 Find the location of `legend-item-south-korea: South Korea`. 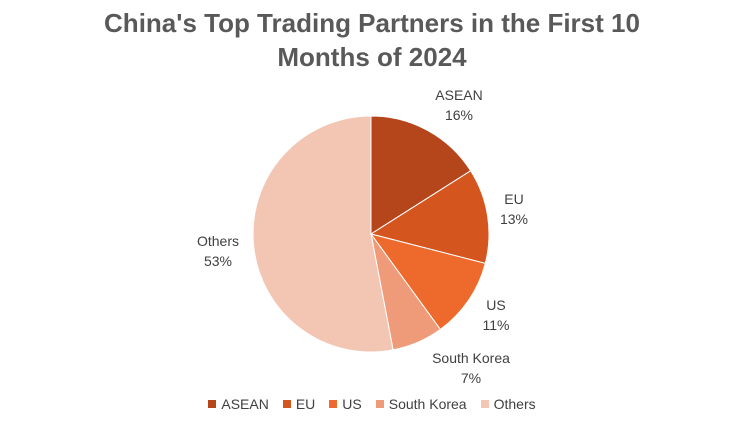

legend-item-south-korea: South Korea is located at coordinates (421, 404).